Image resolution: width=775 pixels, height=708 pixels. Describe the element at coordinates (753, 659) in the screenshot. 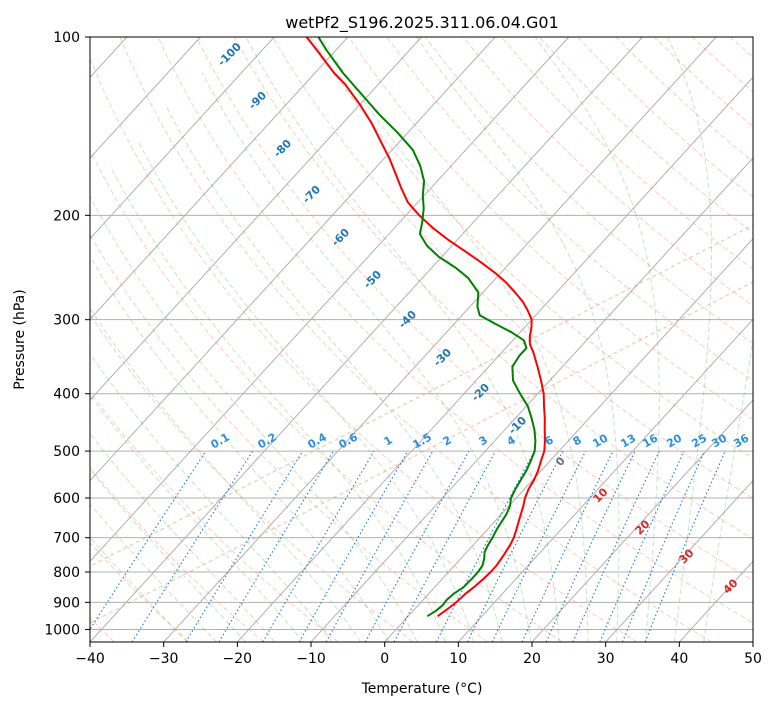

I see `x-tick-label: 50` at that location.